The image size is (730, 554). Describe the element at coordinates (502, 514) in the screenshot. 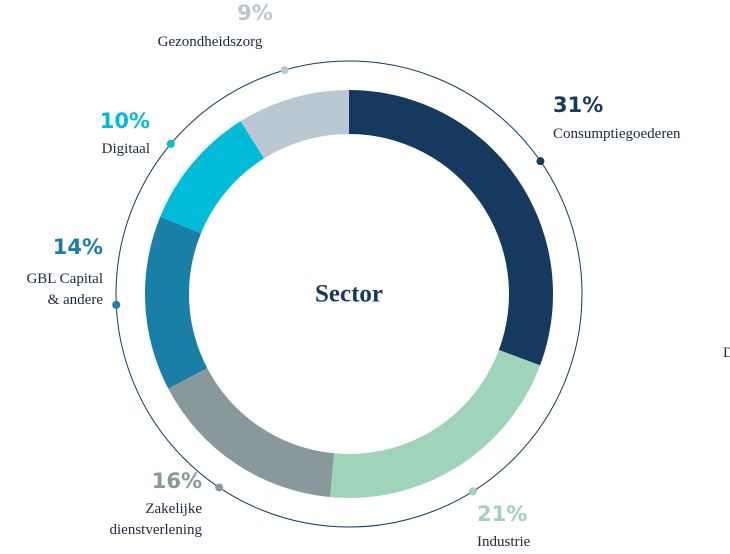

I see `value-label: 21%` at that location.